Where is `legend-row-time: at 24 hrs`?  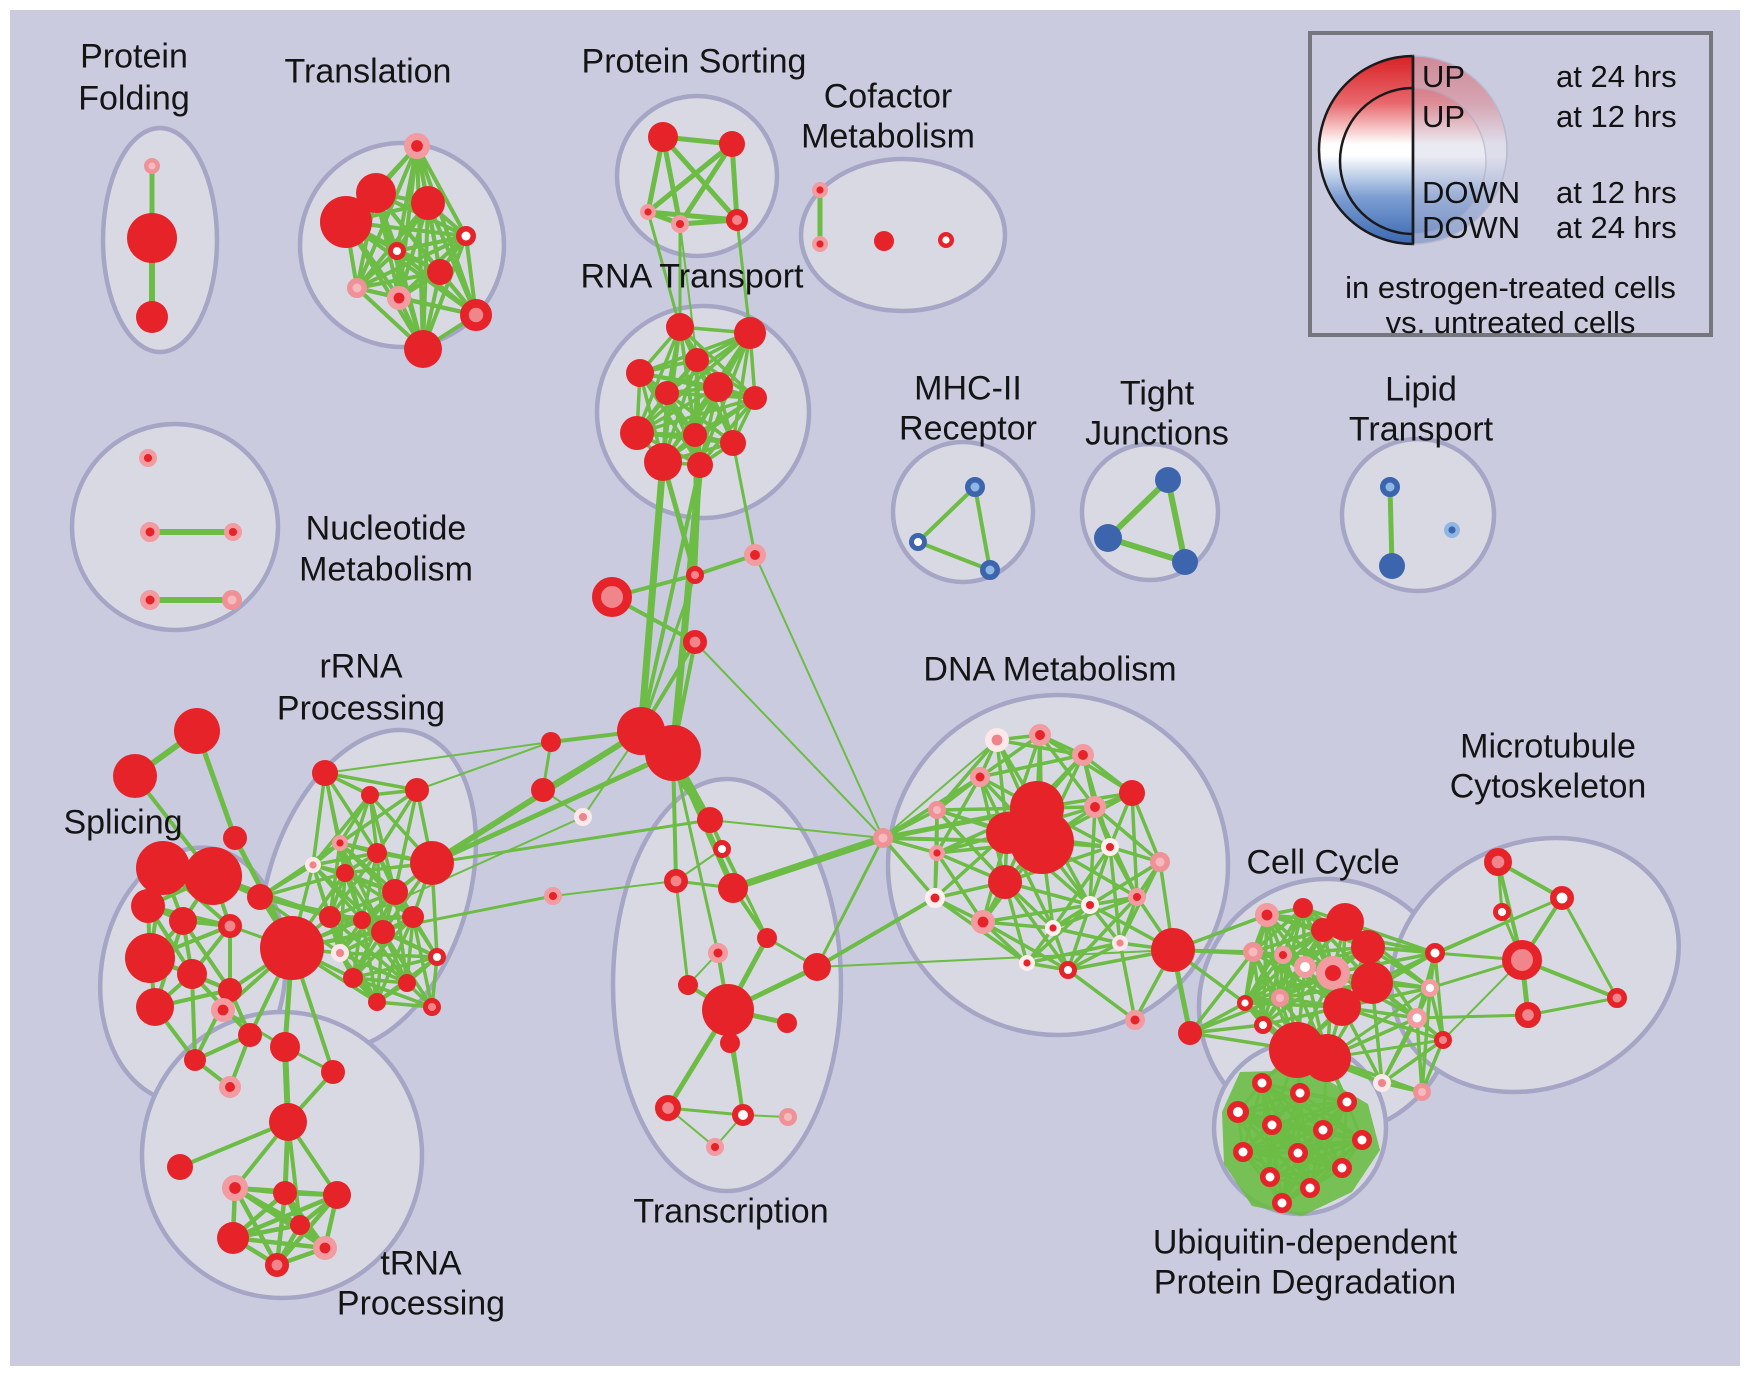
legend-row-time: at 24 hrs is located at coordinates (1616, 227).